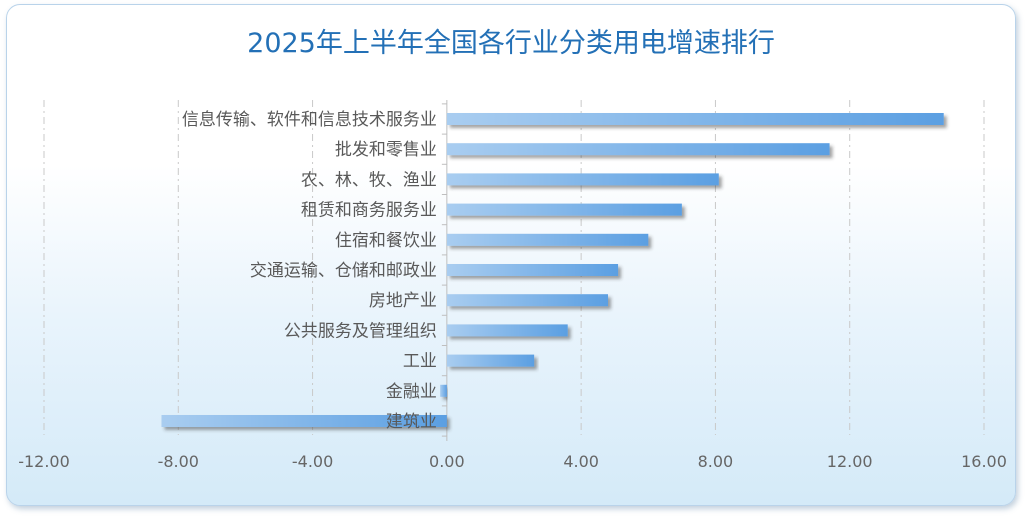  What do you see at coordinates (403, 301) in the screenshot?
I see `category-label: 房地产业` at bounding box center [403, 301].